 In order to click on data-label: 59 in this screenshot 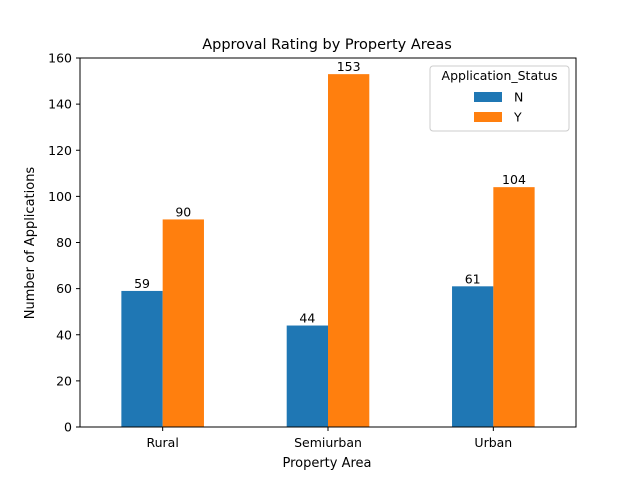, I will do `click(142, 283)`.